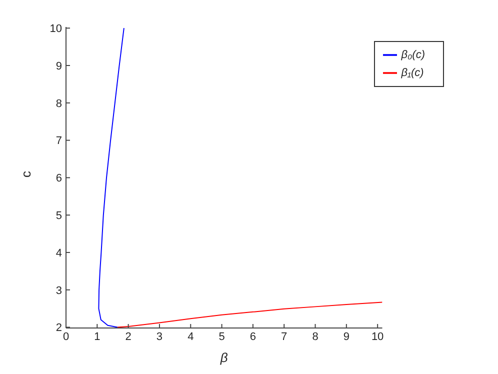  I want to click on y-tick-label: 8, so click(59, 104).